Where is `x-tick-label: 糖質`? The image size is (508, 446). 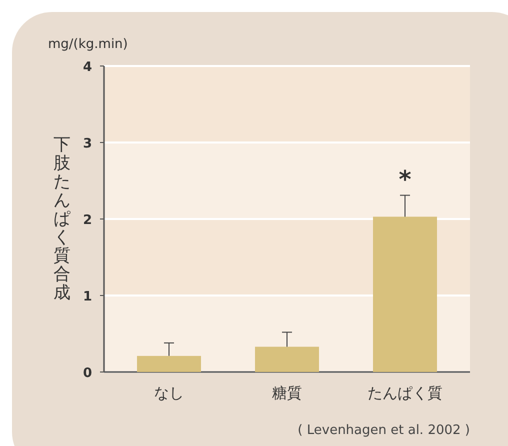 x-tick-label: 糖質 is located at coordinates (287, 393).